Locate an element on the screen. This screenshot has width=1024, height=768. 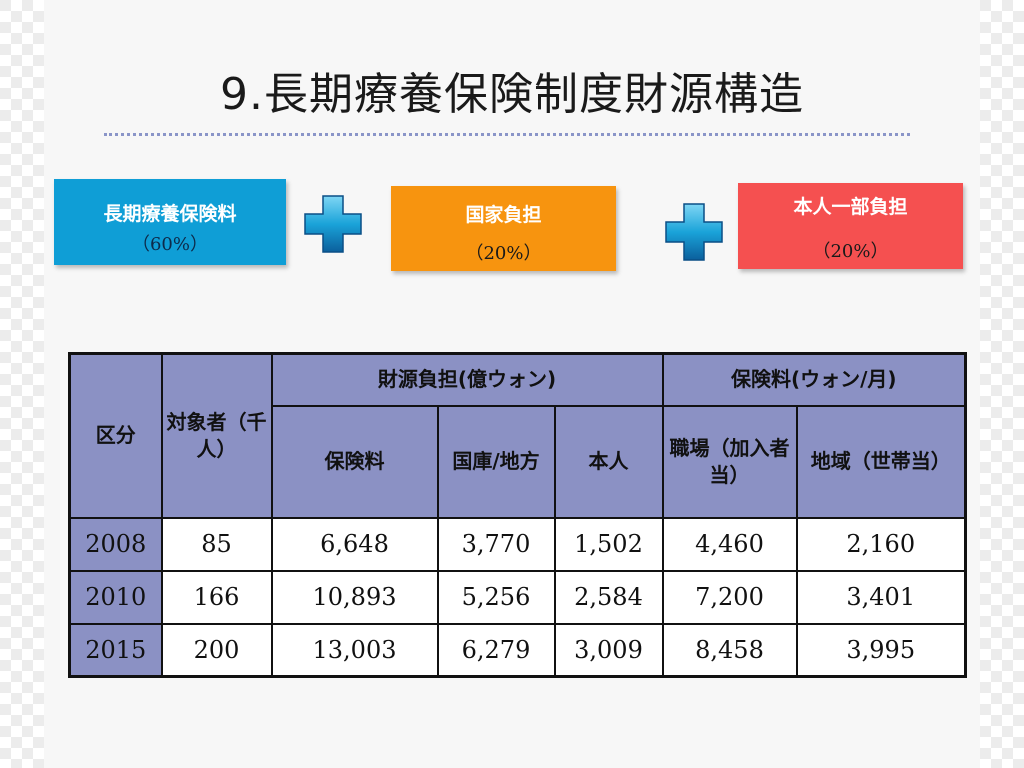
background-pattern-left is located at coordinates (22, 384).